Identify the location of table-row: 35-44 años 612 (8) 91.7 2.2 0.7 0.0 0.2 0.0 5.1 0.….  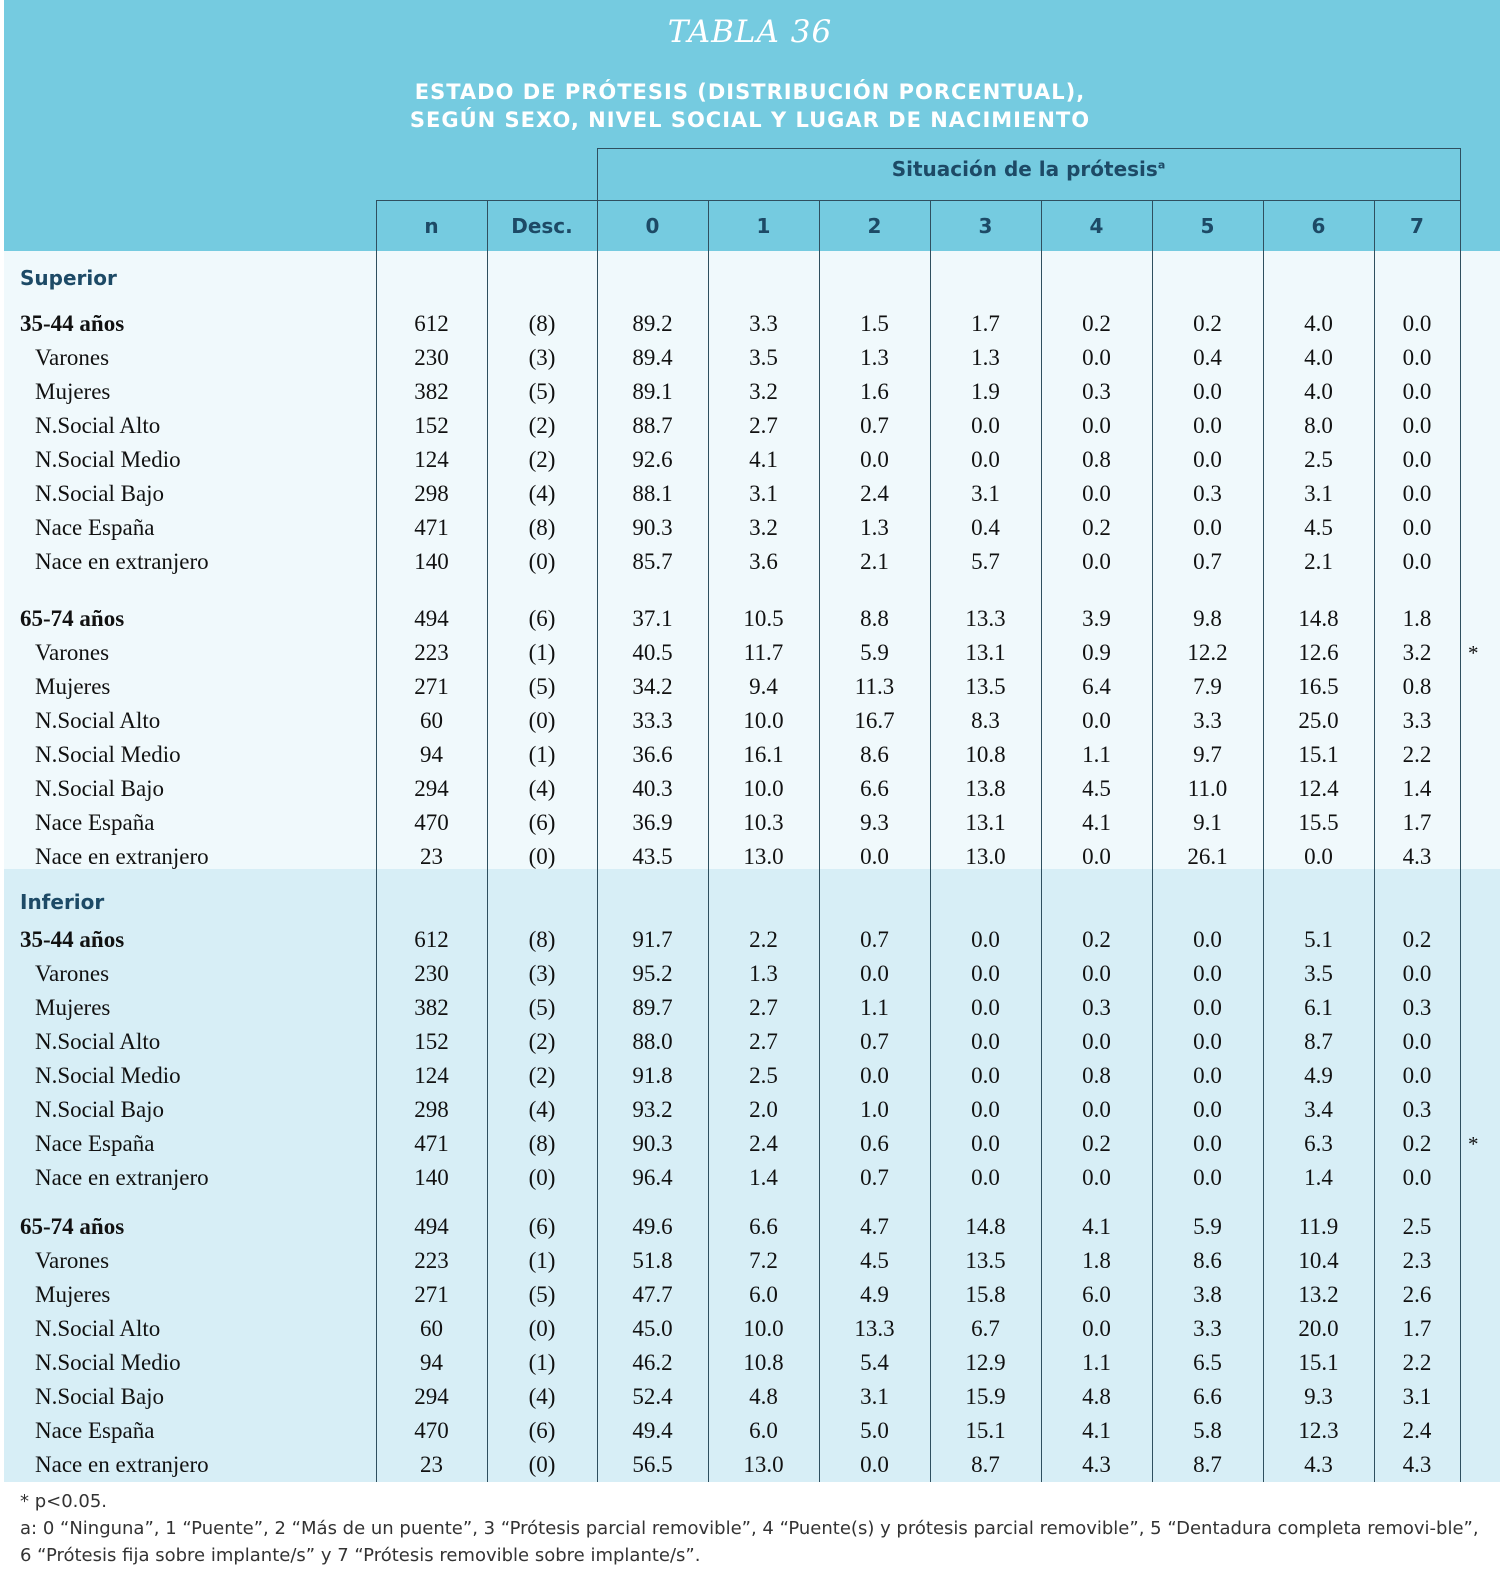
(750, 940).